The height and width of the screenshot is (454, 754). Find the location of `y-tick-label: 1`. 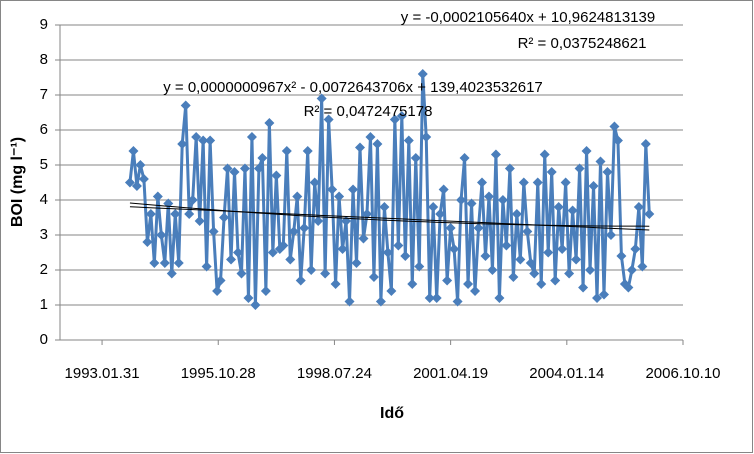

y-tick-label: 1 is located at coordinates (44, 304).